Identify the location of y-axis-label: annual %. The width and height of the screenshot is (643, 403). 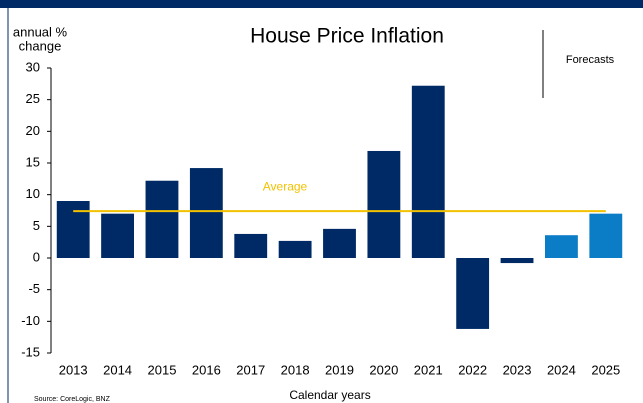
(40, 31).